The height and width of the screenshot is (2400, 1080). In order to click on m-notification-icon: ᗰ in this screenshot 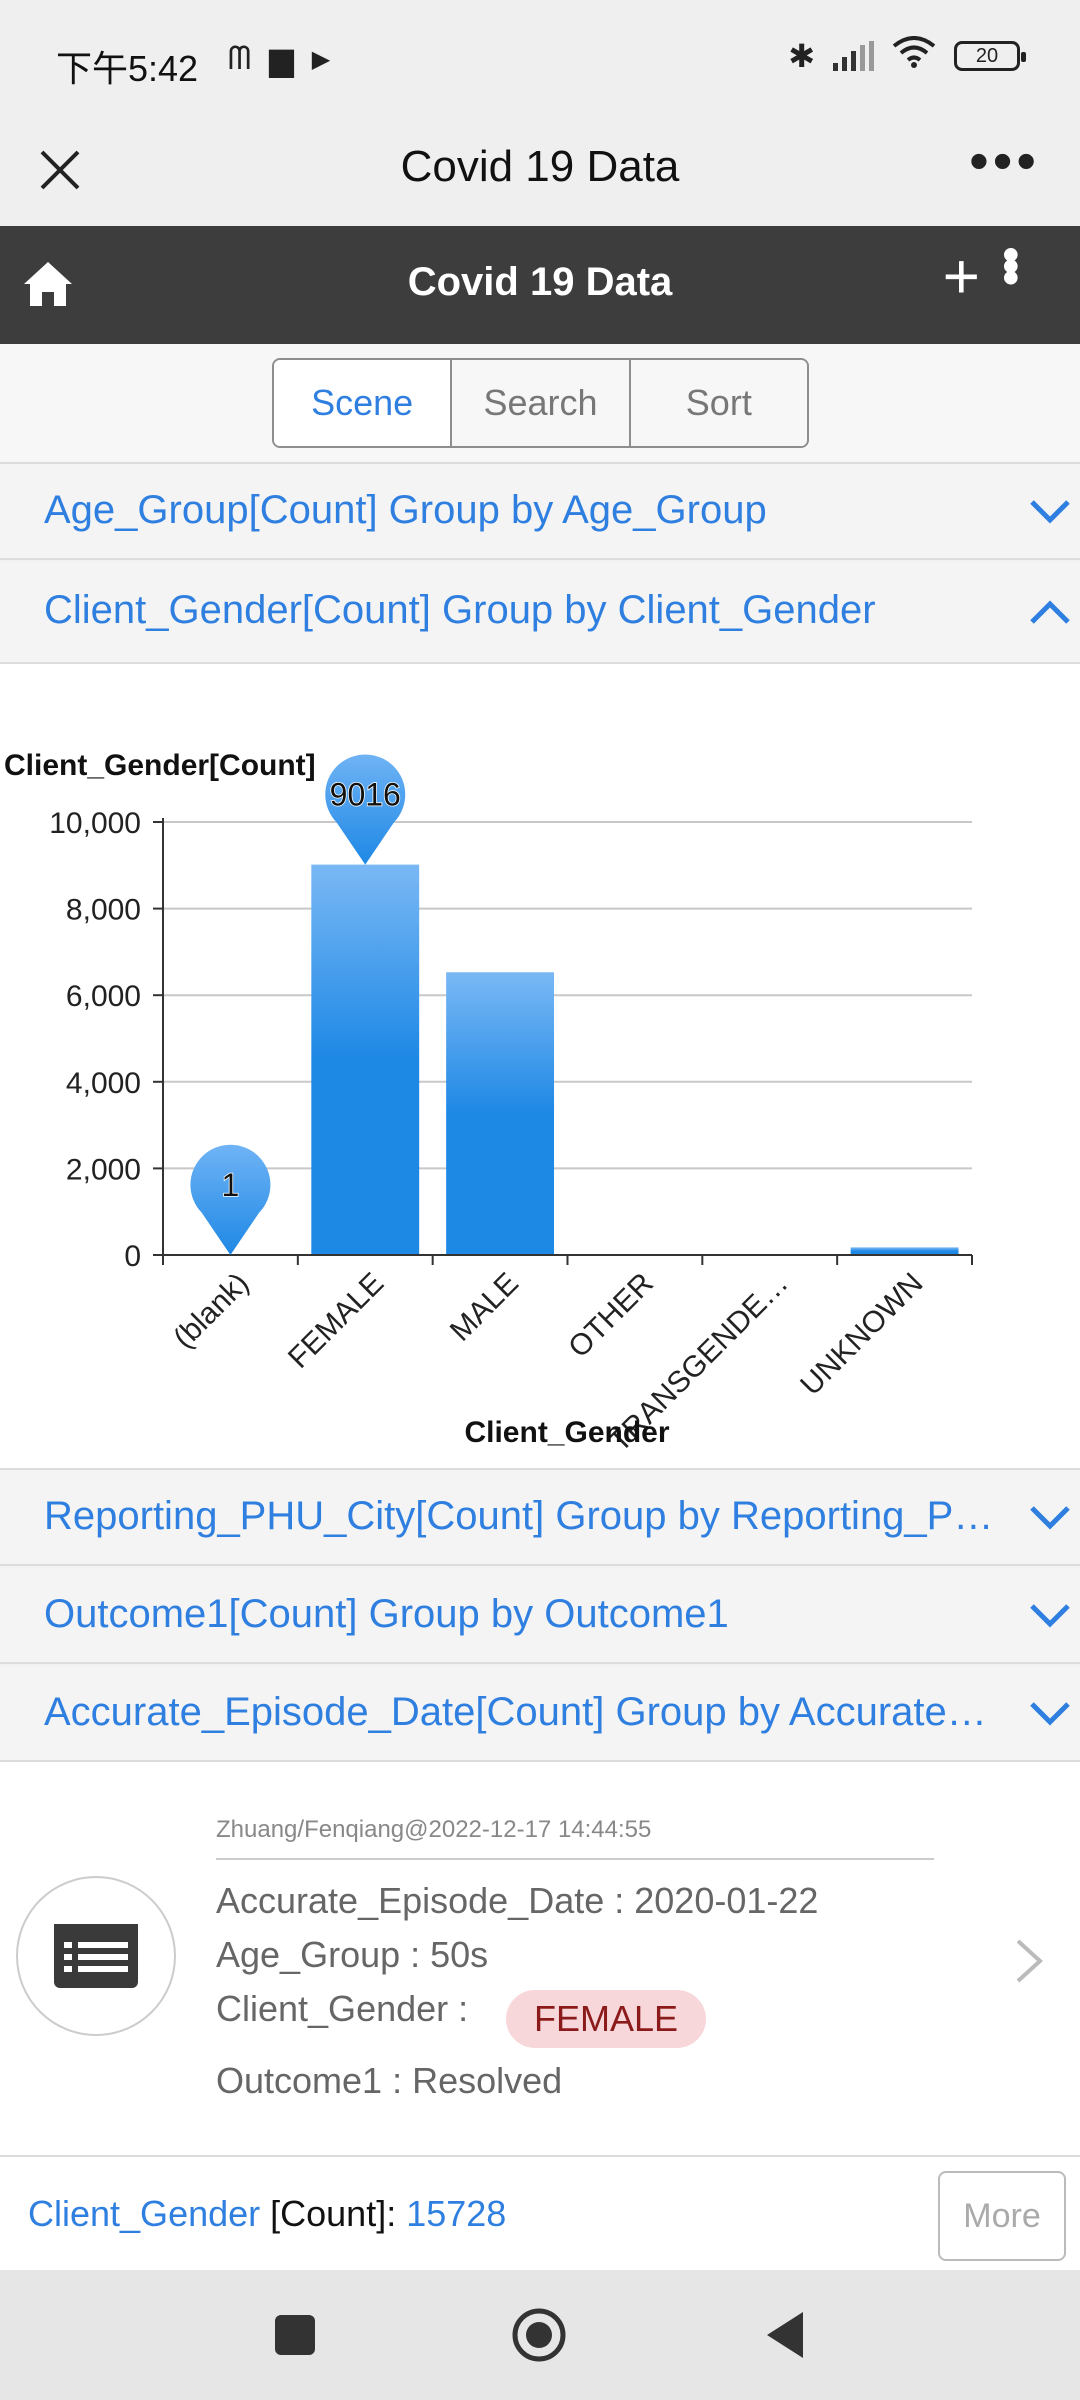, I will do `click(240, 58)`.